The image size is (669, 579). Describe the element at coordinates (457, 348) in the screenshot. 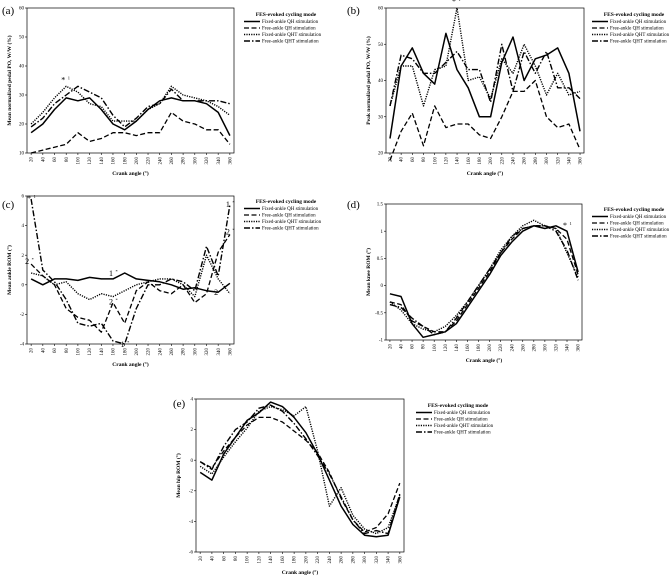

I see `x-tick-label: 140` at that location.